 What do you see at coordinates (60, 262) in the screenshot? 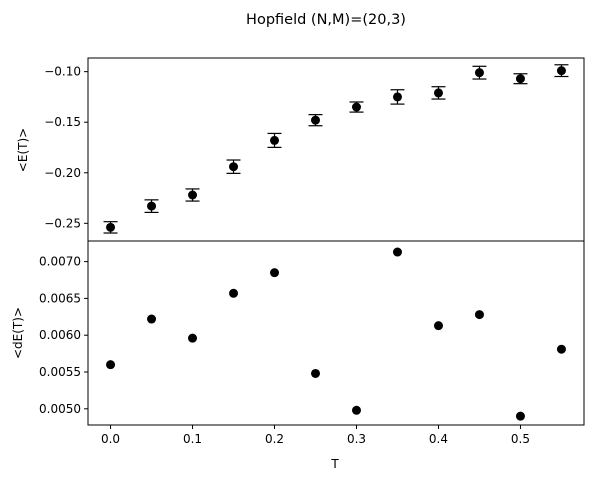
I see `bottom-y-tick-label: 0.0070` at bounding box center [60, 262].